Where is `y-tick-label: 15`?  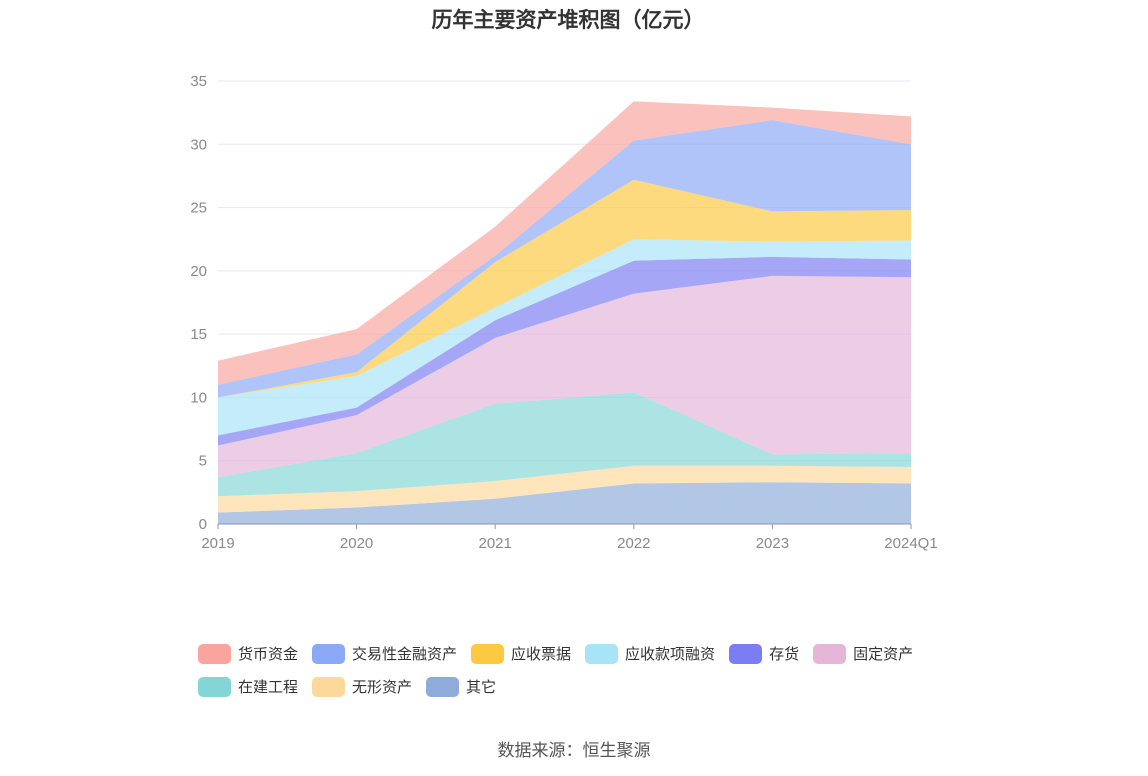 y-tick-label: 15 is located at coordinates (198, 334).